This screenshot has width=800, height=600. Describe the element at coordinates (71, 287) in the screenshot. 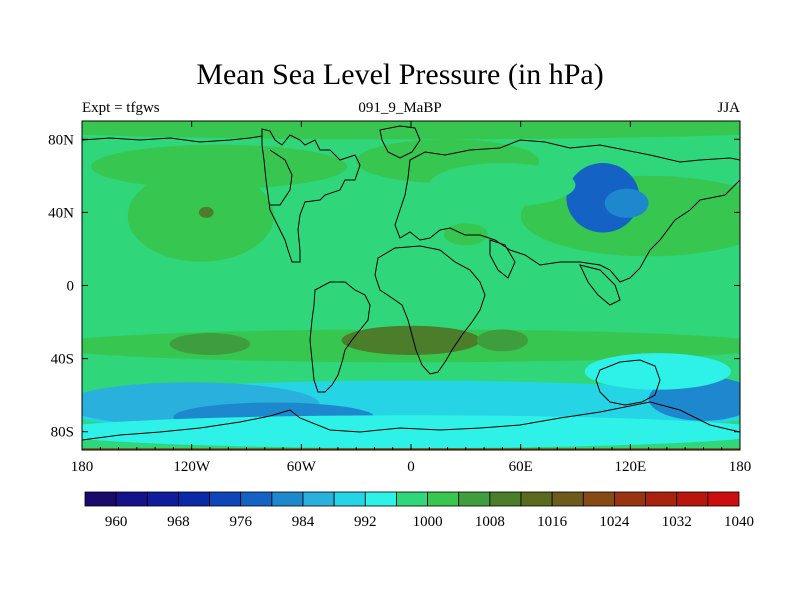

I see `y-tick-label: 0` at that location.